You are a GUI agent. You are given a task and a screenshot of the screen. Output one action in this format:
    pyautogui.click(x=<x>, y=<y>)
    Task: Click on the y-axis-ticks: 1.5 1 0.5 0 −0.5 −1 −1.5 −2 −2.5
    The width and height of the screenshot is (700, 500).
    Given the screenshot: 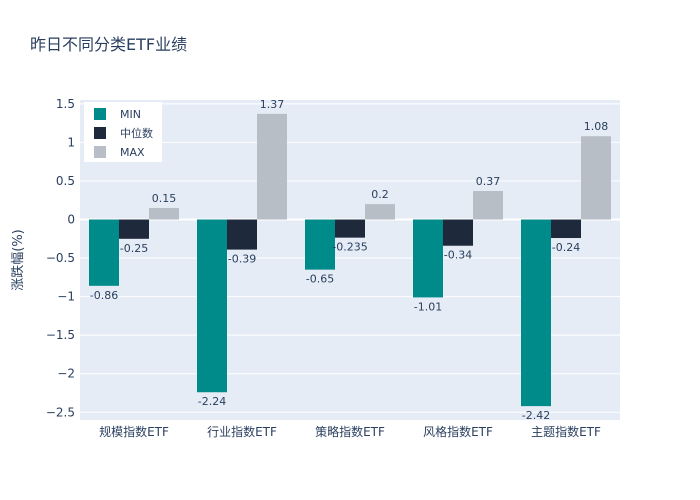 What is the action you would take?
    pyautogui.click(x=60, y=258)
    